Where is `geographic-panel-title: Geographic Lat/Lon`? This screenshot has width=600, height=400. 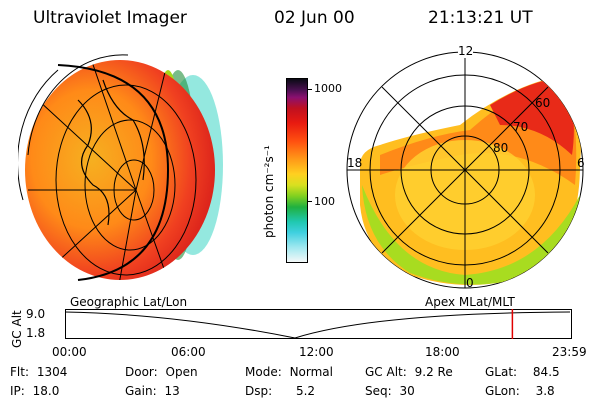 geographic-panel-title: Geographic Lat/Lon is located at coordinates (129, 302).